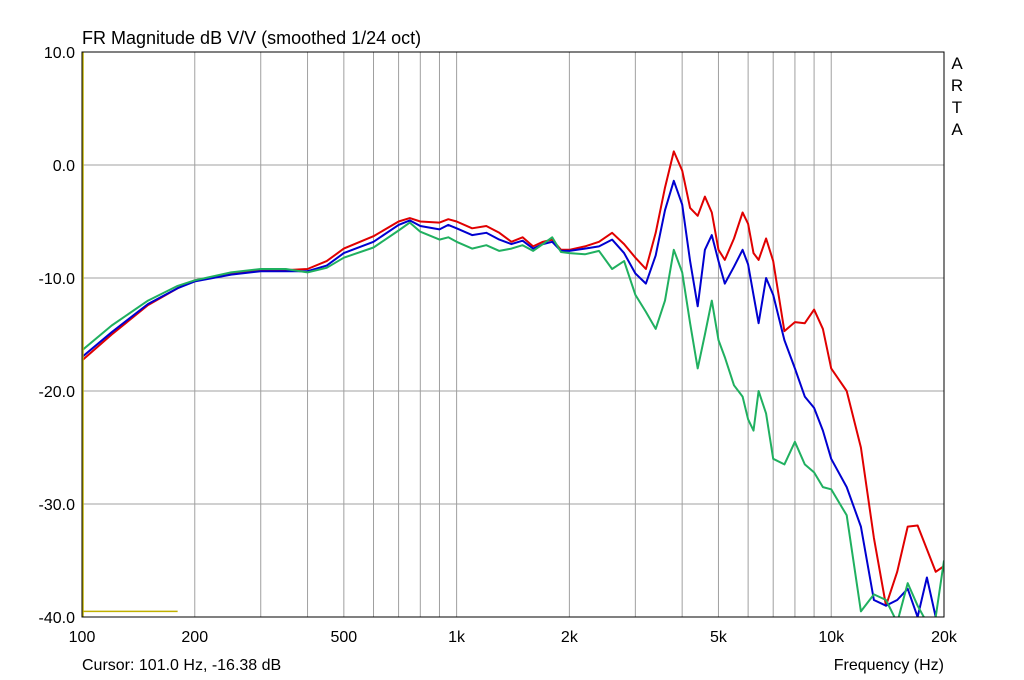 Image resolution: width=1024 pixels, height=680 pixels. I want to click on x-tick-label: 100, so click(82, 637).